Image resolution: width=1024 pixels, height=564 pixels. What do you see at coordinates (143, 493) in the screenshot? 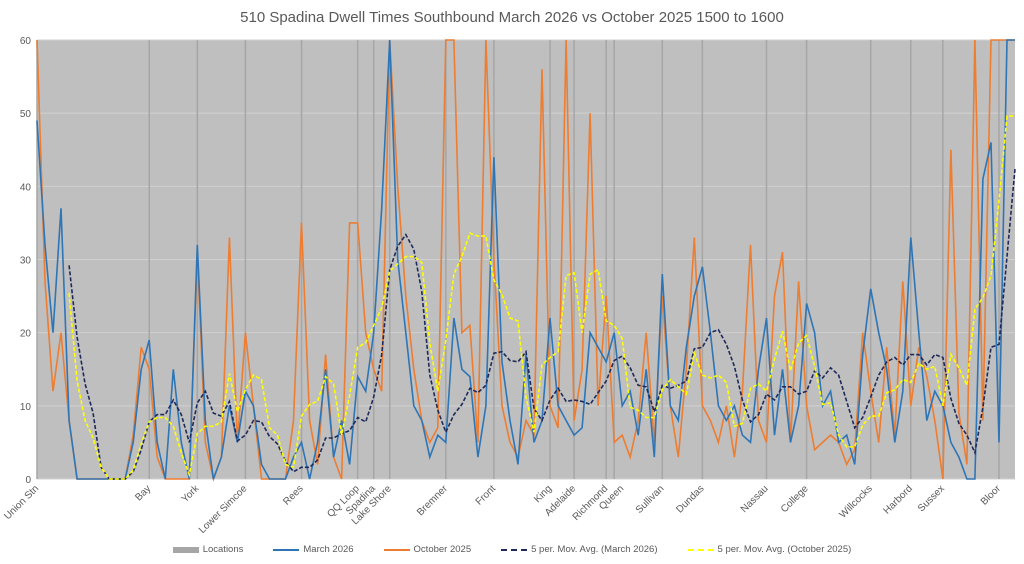
I see `x-tick-label: Bay` at bounding box center [143, 493].